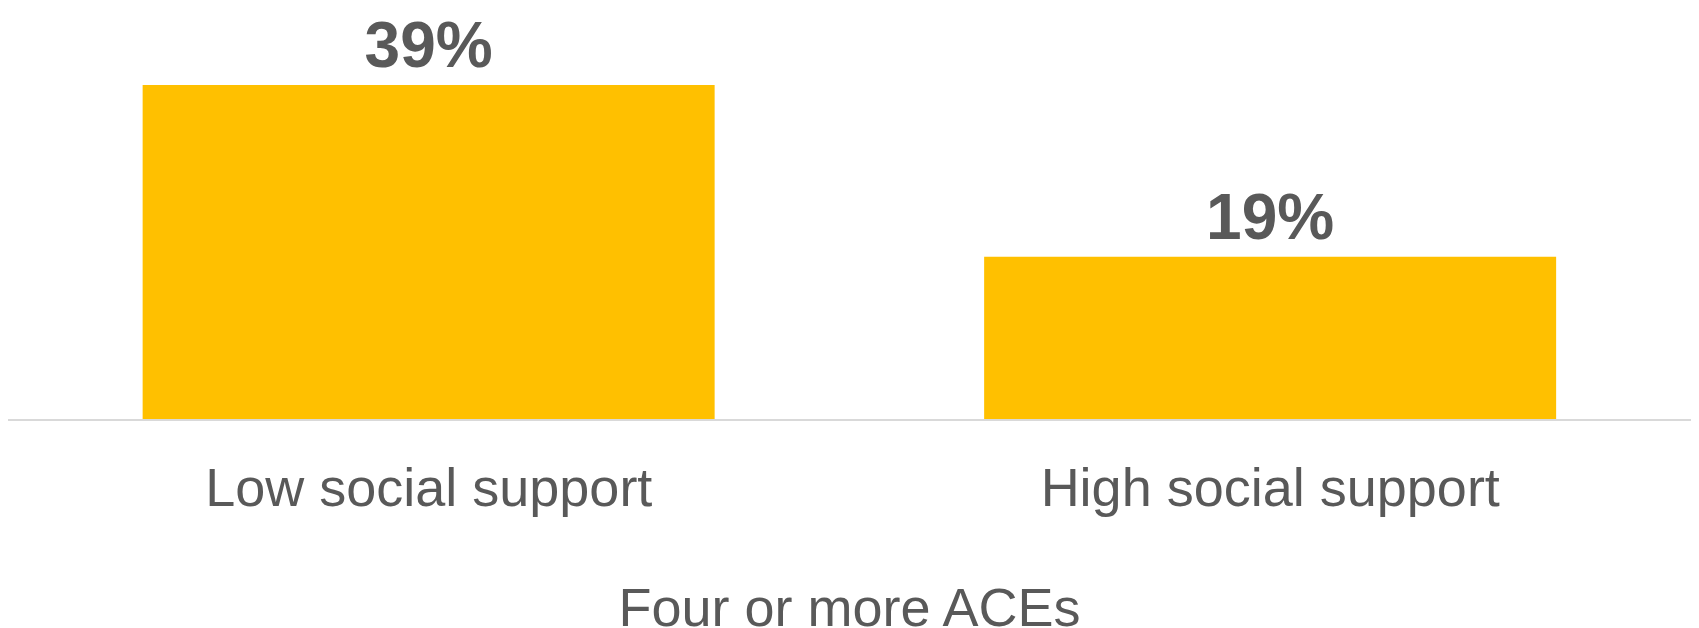  Describe the element at coordinates (1270, 487) in the screenshot. I see `x-tick-label: High social support` at that location.